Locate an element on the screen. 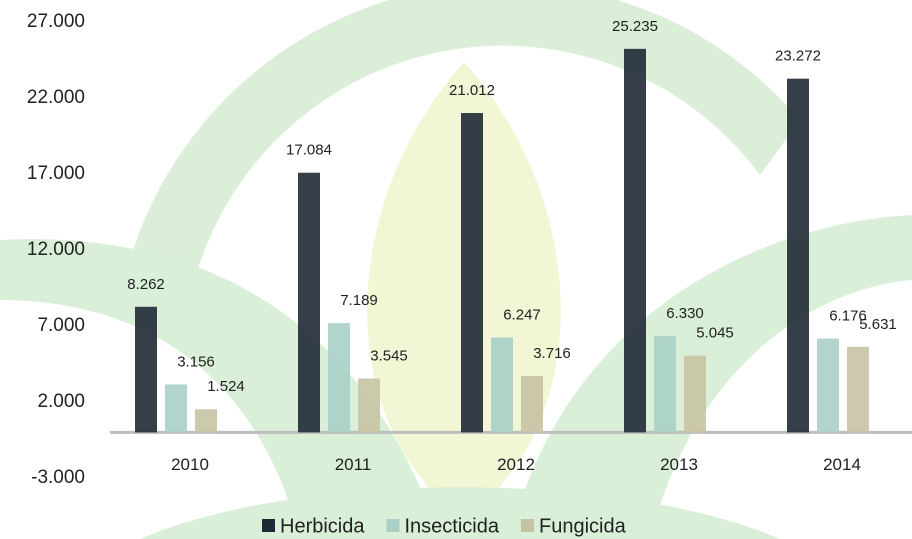 The width and height of the screenshot is (912, 539). legend-label: Herbicida is located at coordinates (322, 526).